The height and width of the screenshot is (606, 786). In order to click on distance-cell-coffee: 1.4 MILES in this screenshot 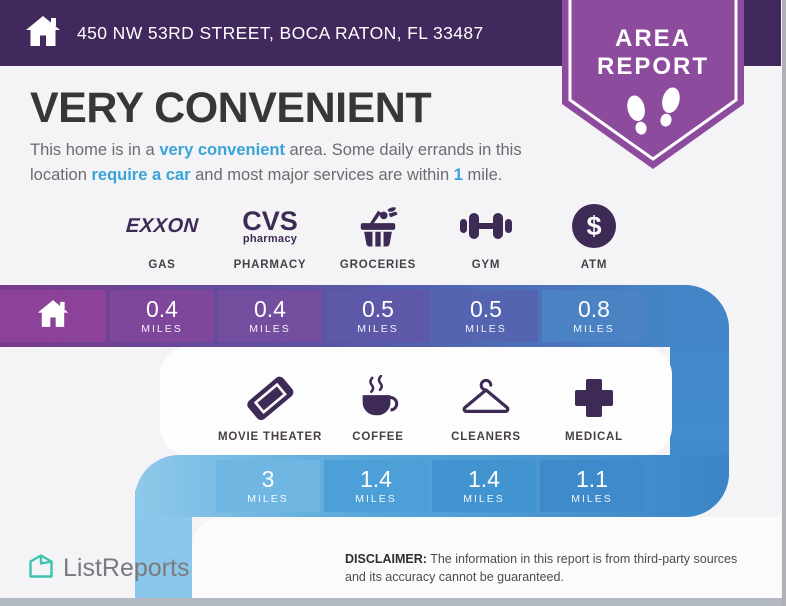, I will do `click(376, 486)`.